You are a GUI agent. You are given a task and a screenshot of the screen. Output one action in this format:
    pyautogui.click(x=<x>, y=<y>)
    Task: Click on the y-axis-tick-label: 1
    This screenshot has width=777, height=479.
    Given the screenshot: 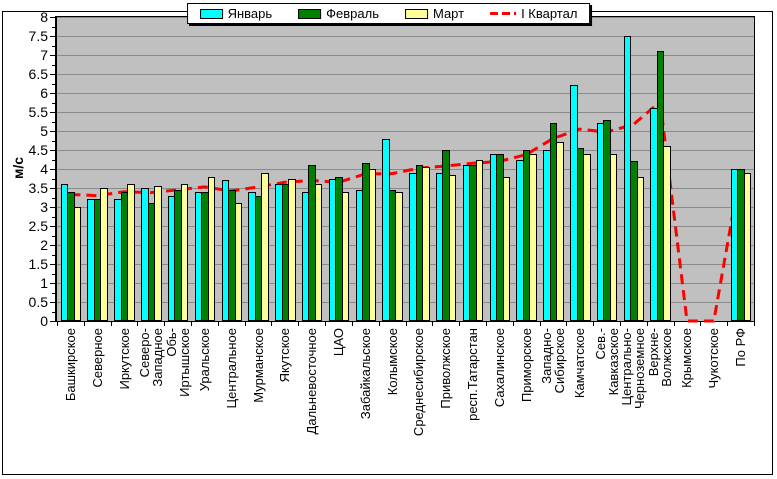 What is the action you would take?
    pyautogui.click(x=44, y=283)
    